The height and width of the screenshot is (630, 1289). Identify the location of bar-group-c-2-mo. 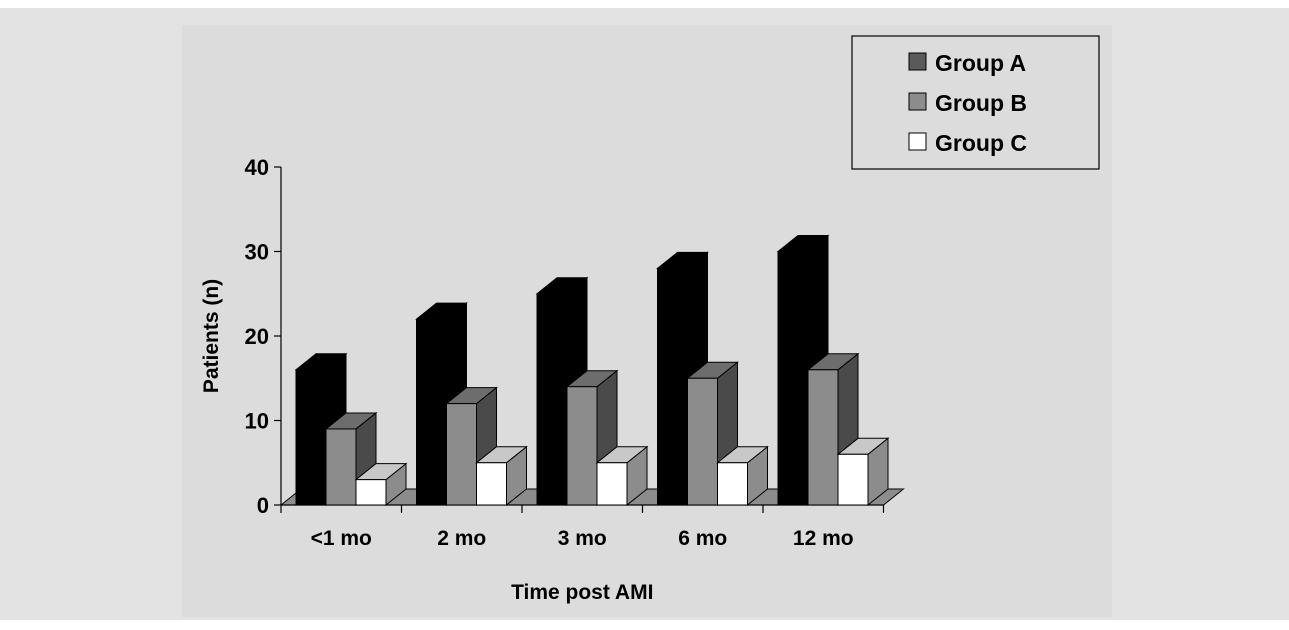
(501, 476).